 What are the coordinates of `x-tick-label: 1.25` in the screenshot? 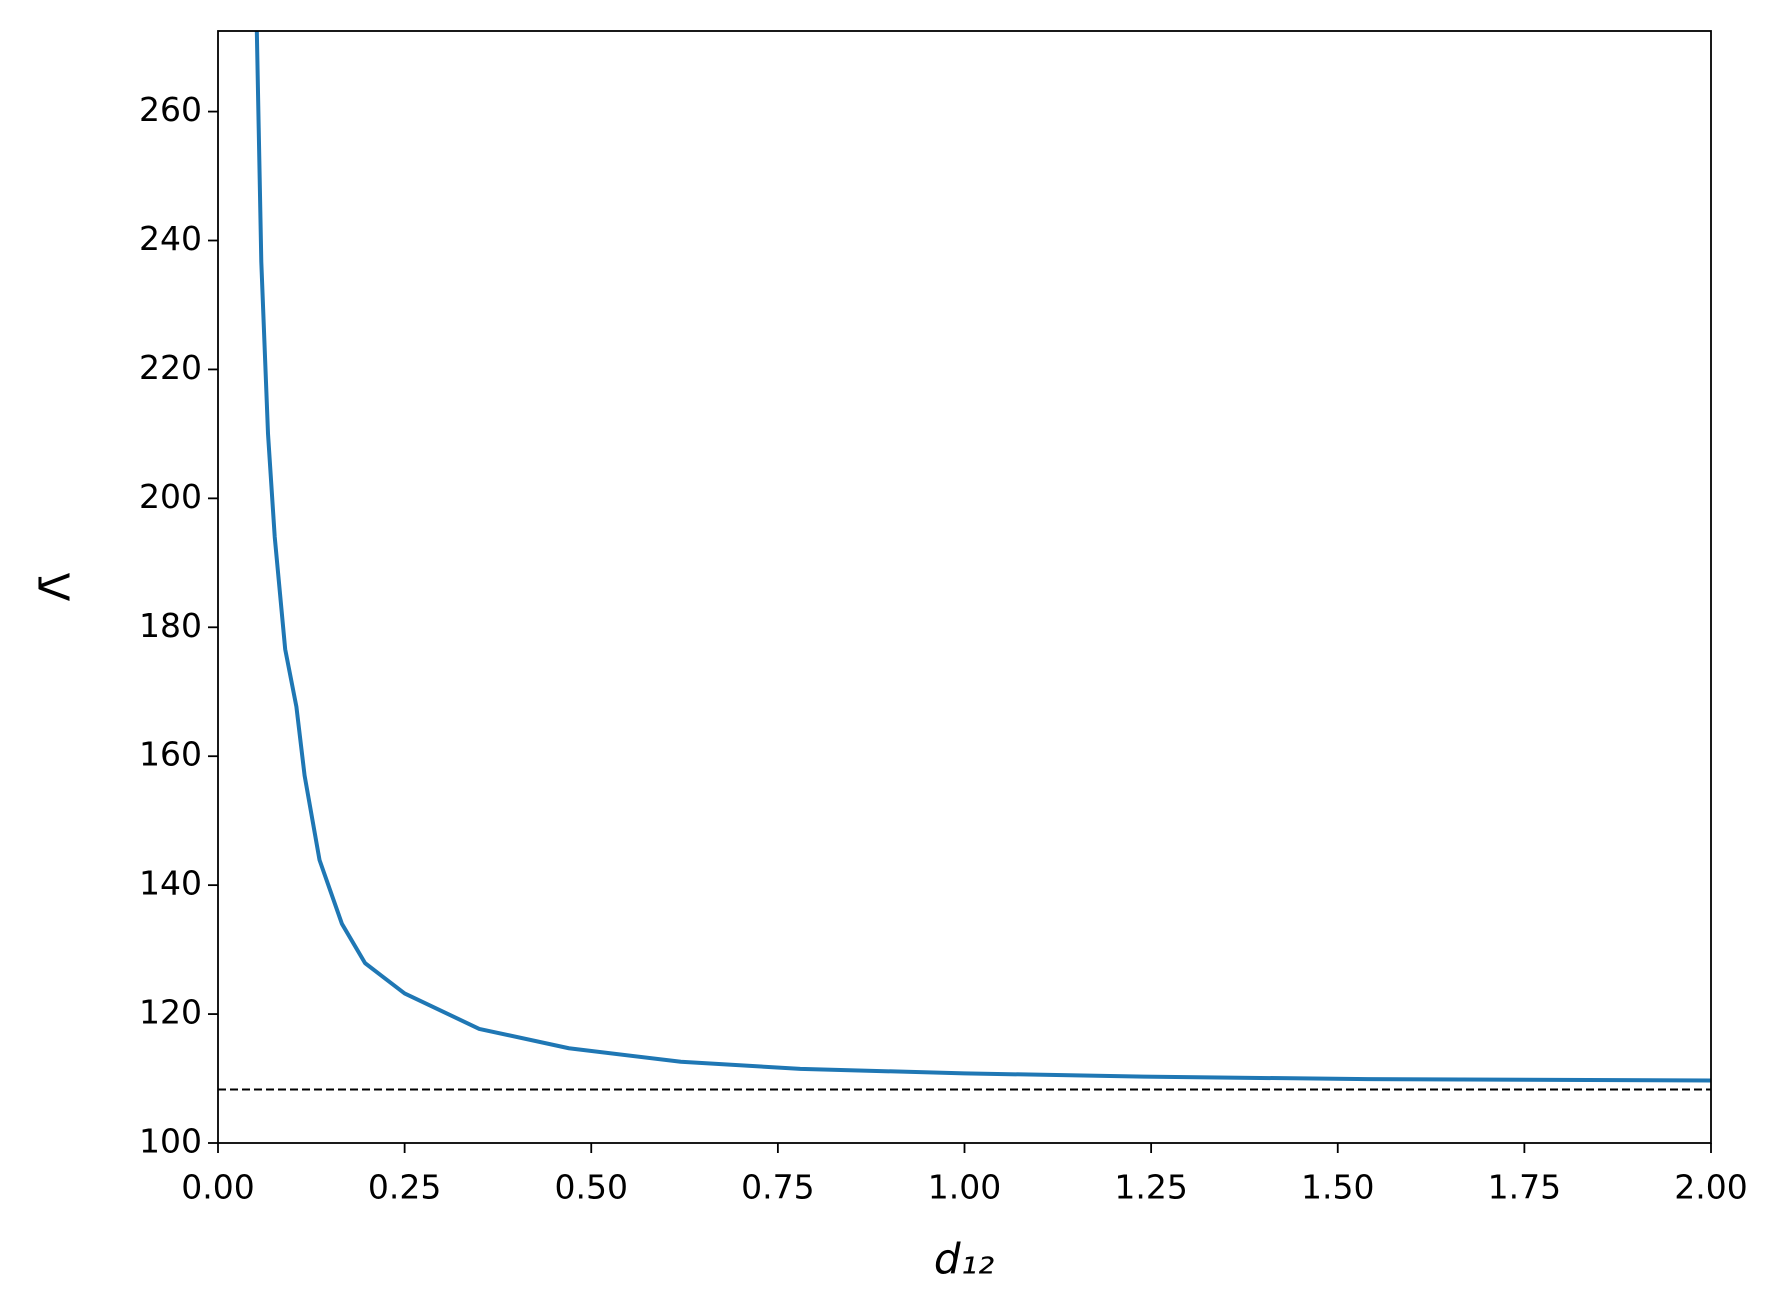 It's located at (1150, 1187).